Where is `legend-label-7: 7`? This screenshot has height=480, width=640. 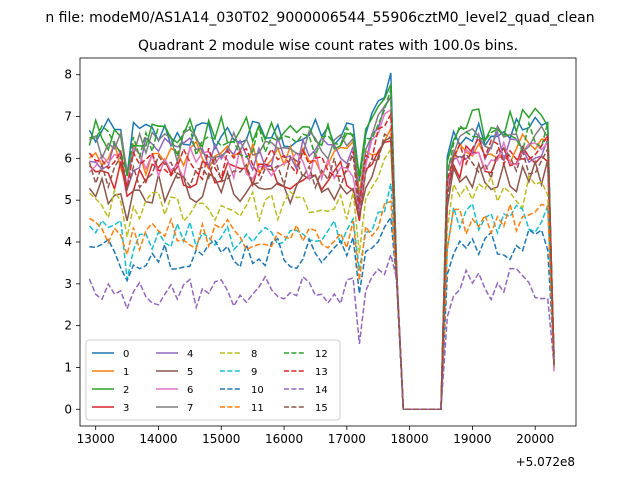 legend-label-7: 7 is located at coordinates (190, 408).